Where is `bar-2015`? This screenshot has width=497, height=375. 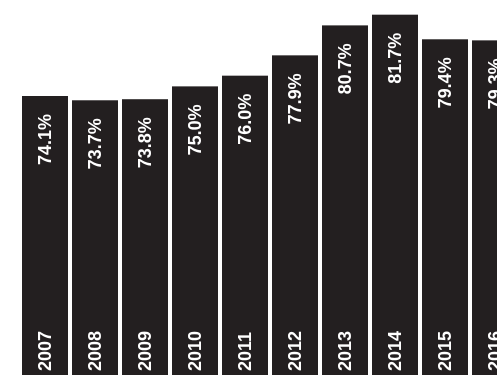 bar-2015 is located at coordinates (445, 207).